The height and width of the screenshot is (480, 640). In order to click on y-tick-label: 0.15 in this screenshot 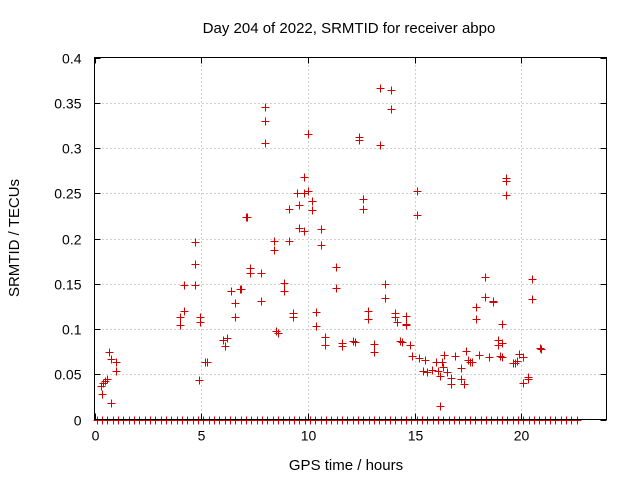, I will do `click(67, 285)`.